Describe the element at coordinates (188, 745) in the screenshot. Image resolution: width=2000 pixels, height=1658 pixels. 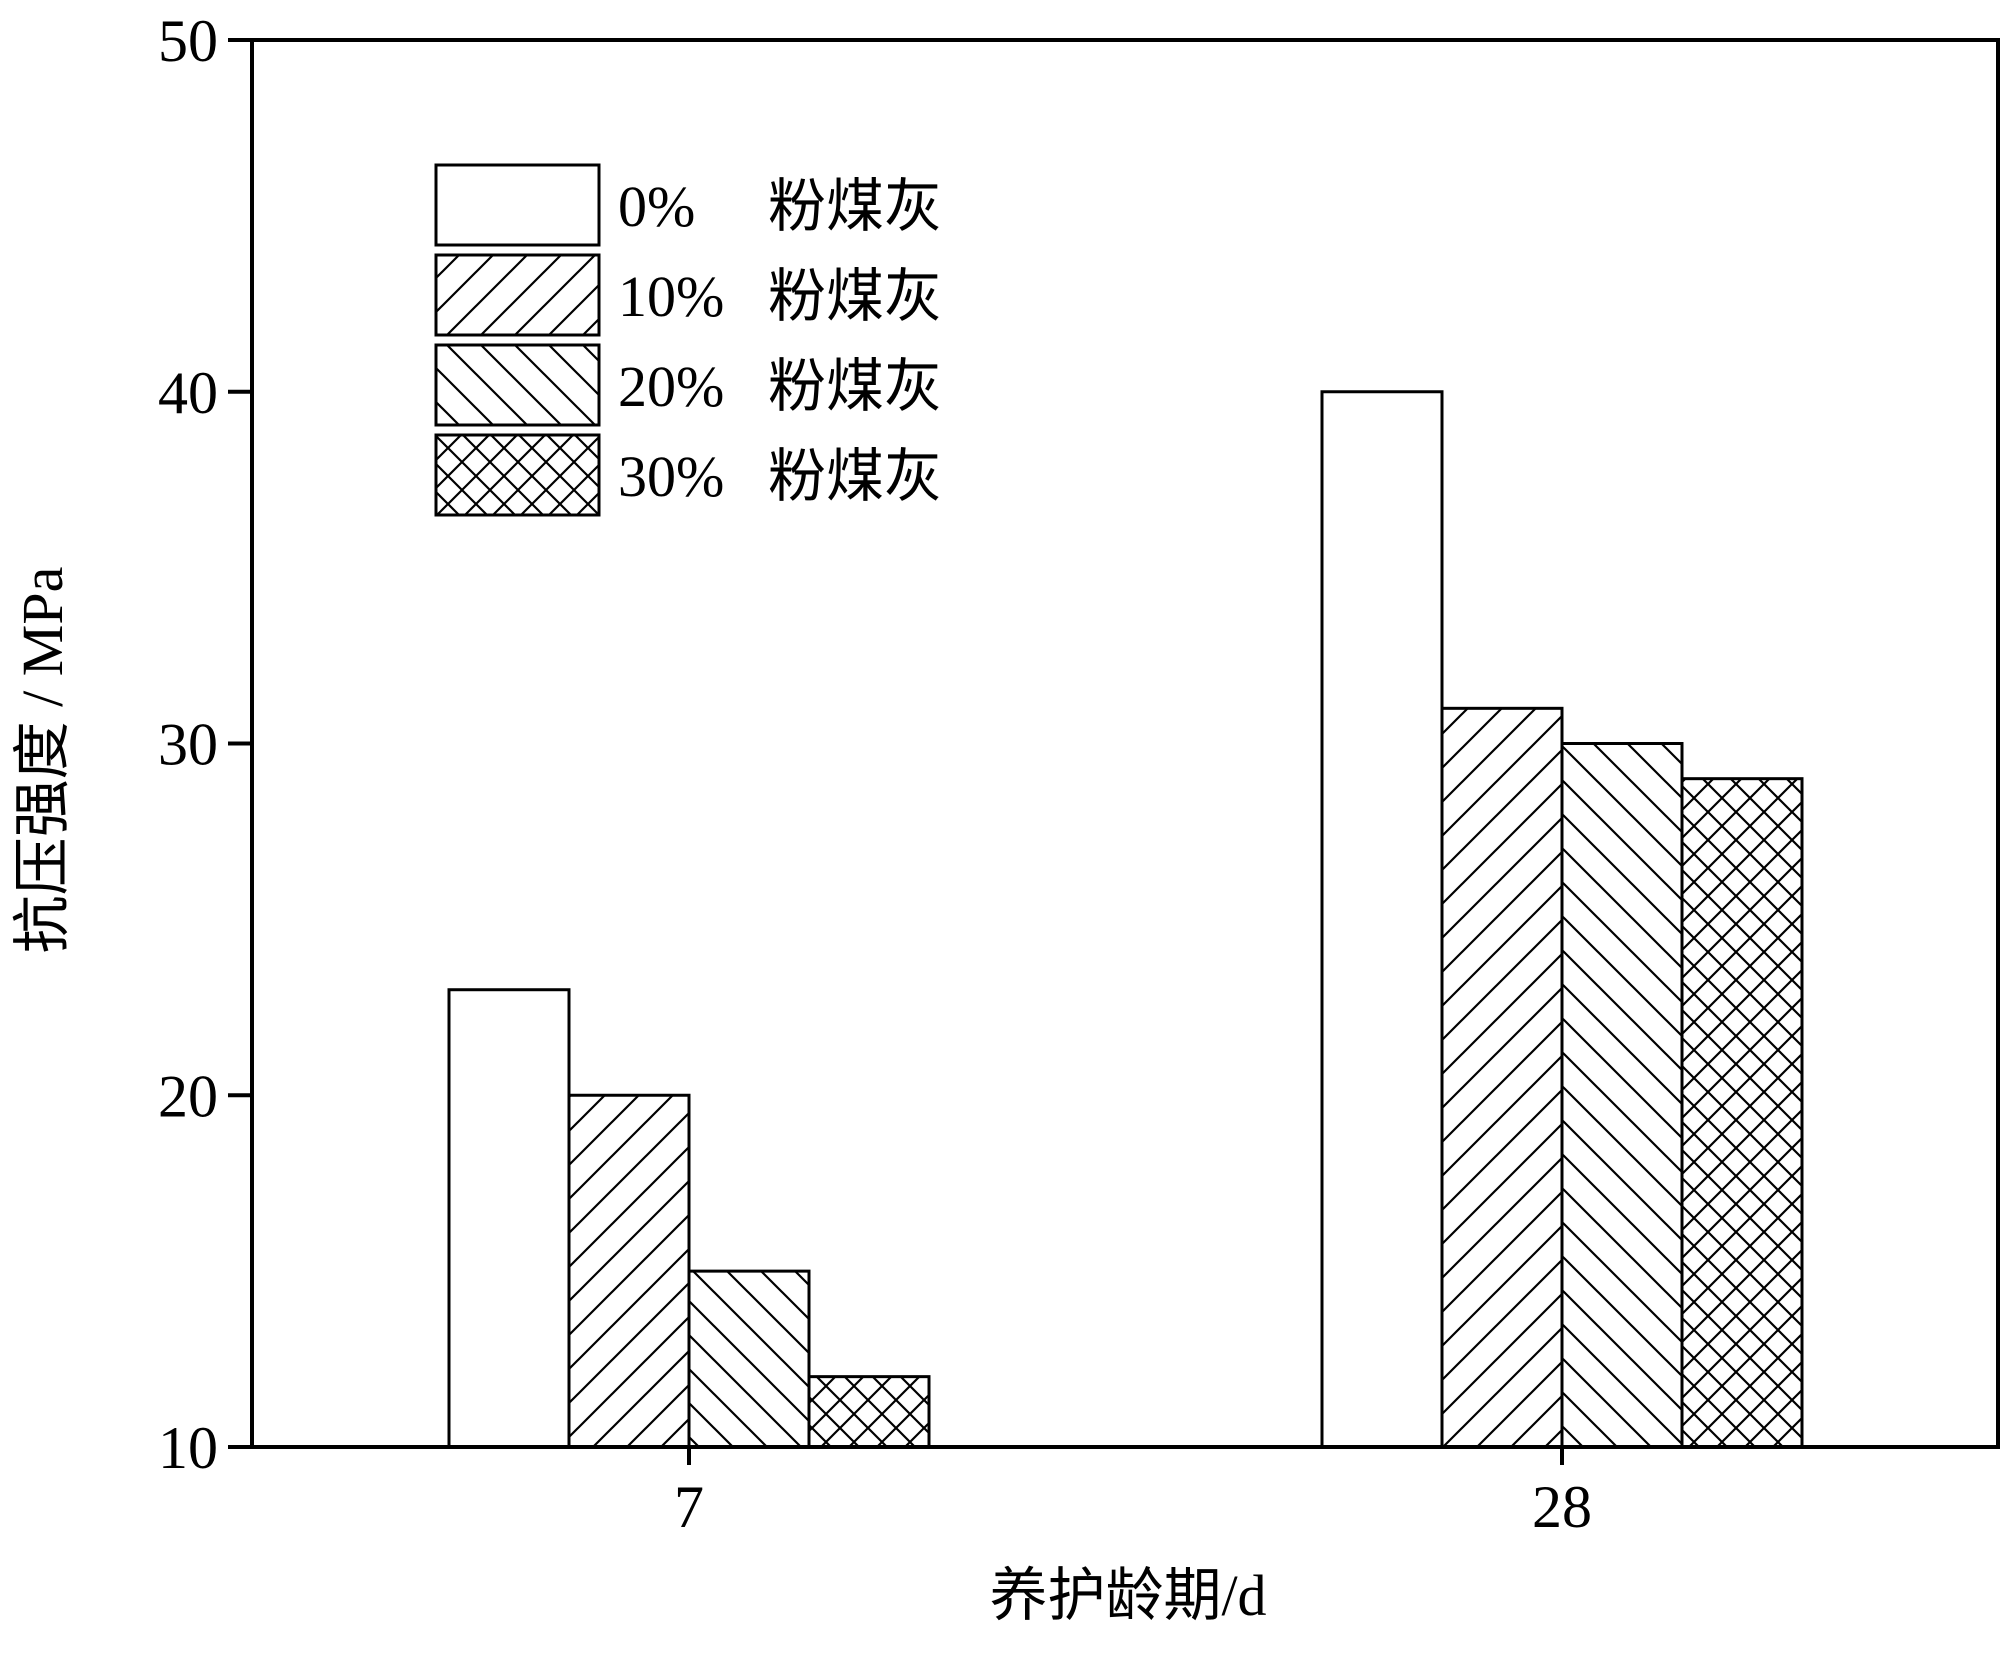
I see `y-tick-label-30: 30` at that location.